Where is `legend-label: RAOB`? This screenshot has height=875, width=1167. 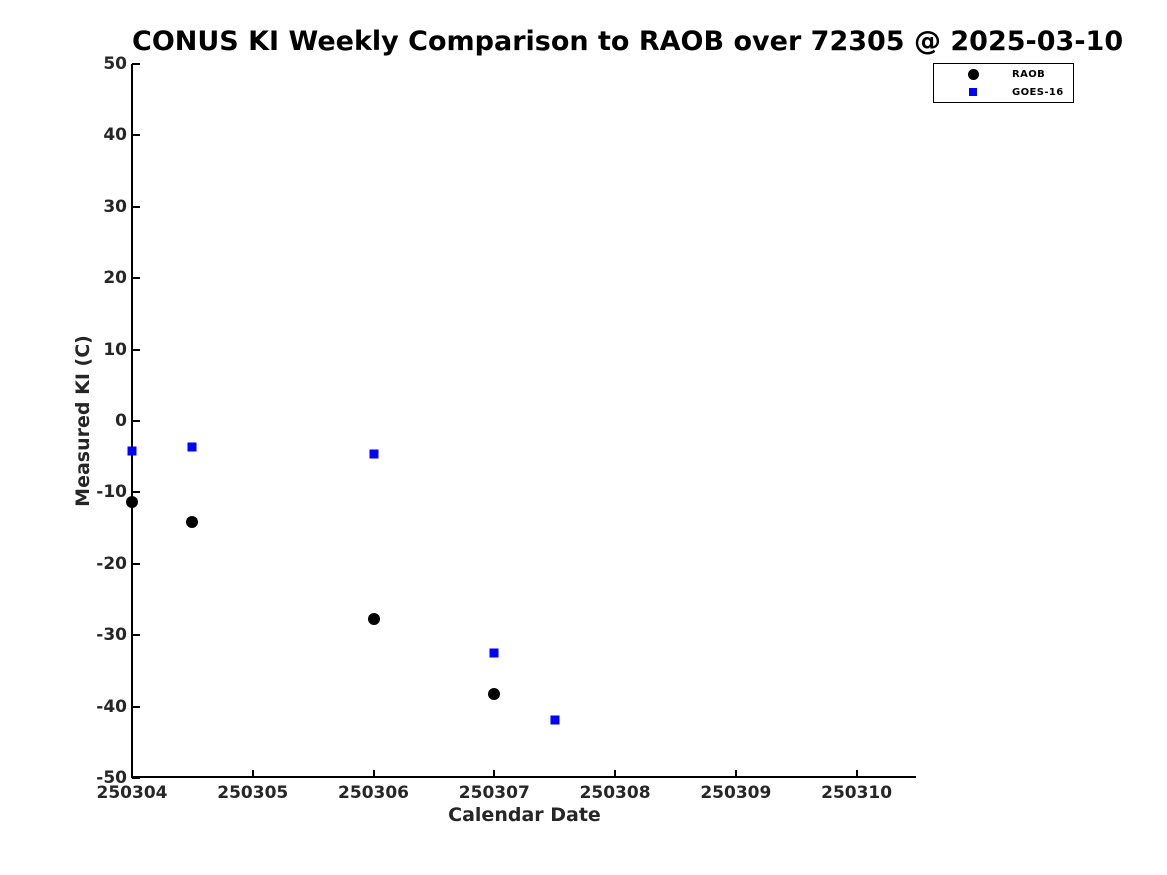
legend-label: RAOB is located at coordinates (1029, 74).